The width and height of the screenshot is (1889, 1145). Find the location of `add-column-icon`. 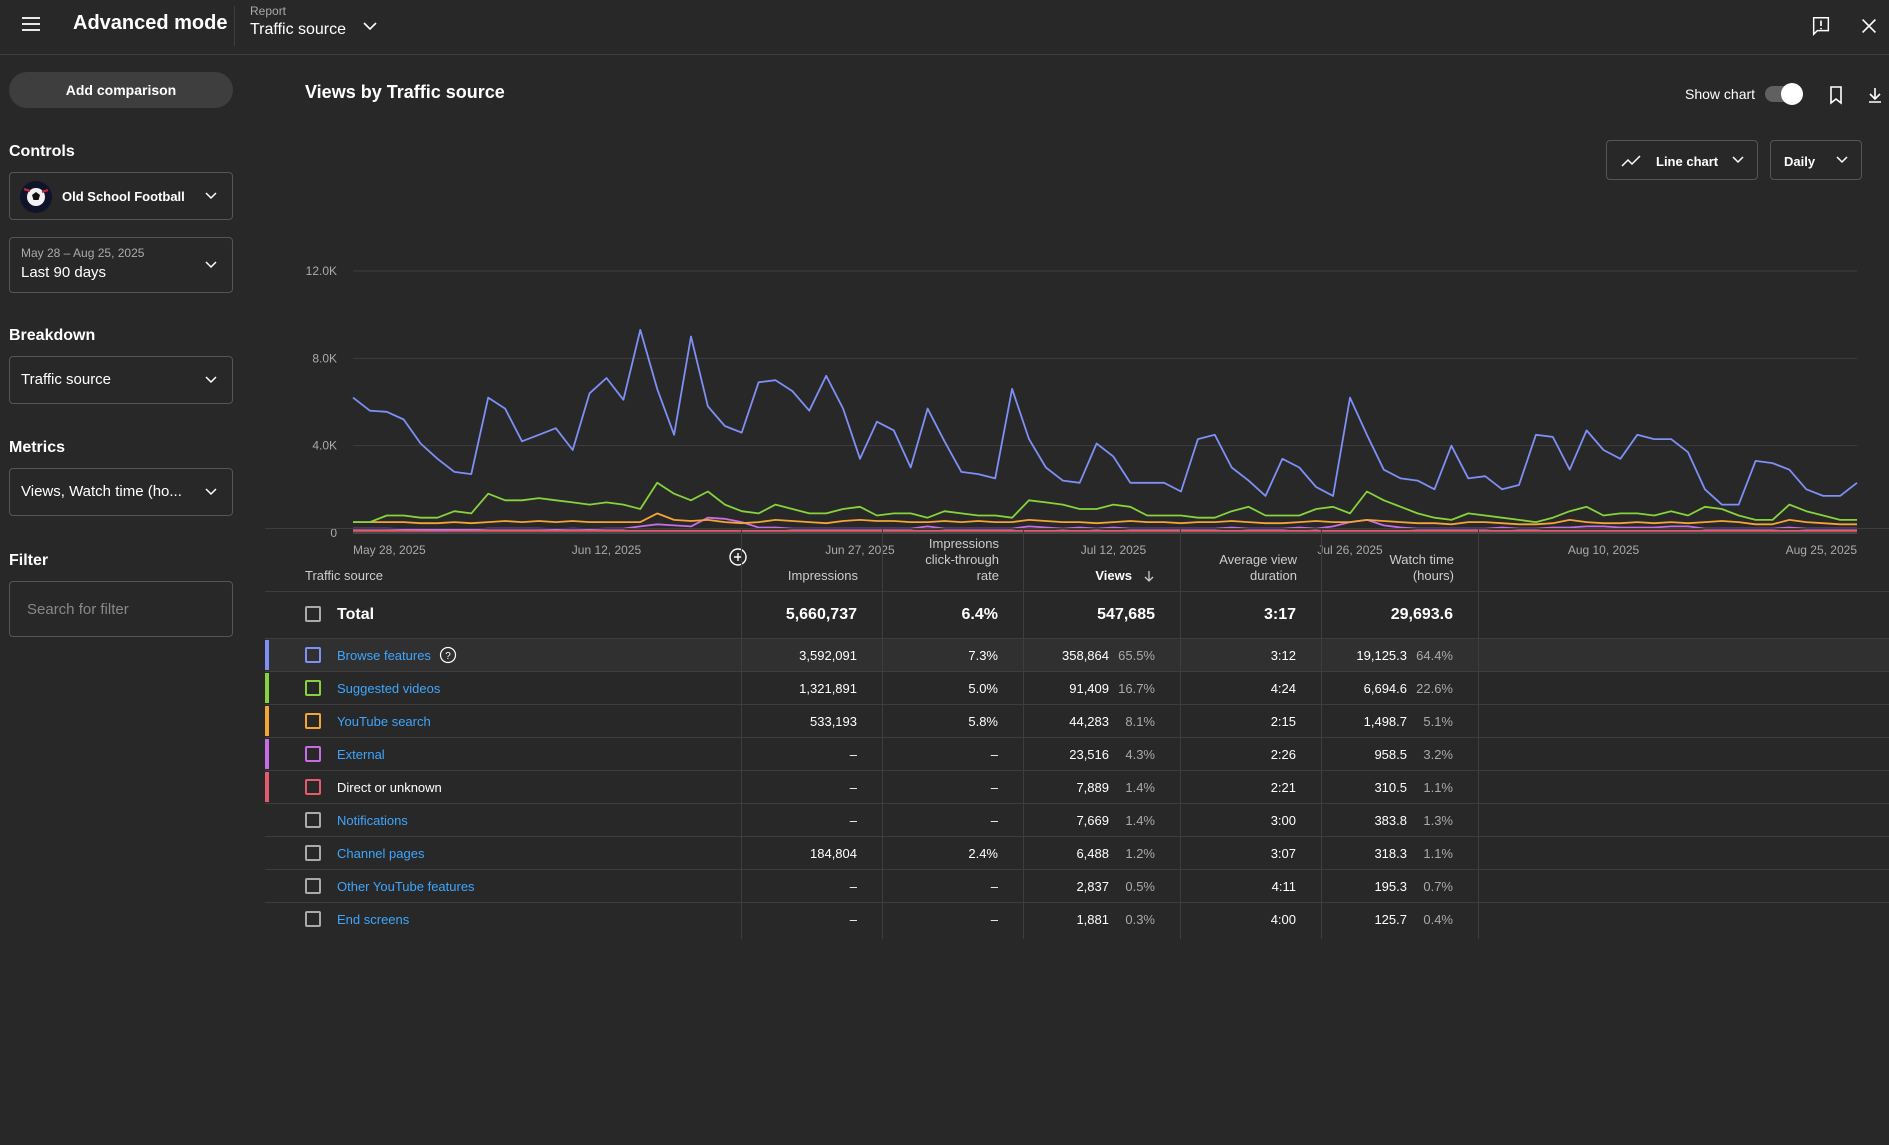

add-column-icon is located at coordinates (738, 557).